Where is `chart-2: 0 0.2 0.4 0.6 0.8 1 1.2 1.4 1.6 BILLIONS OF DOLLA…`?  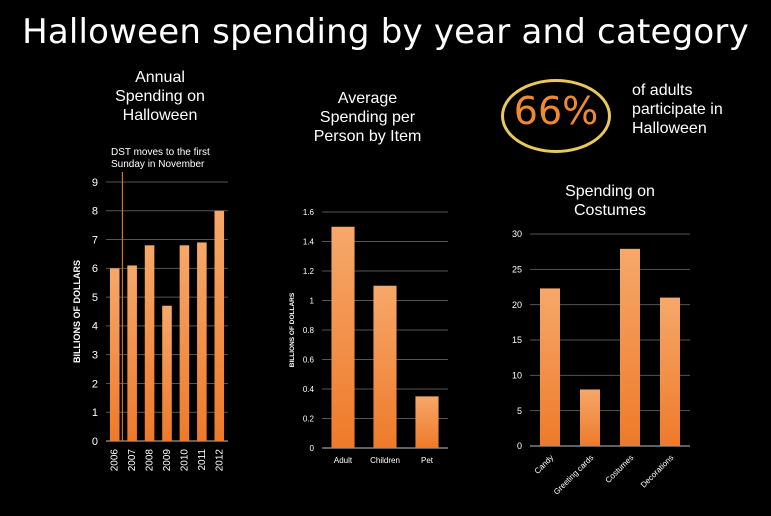
chart-2: 0 0.2 0.4 0.6 0.8 1 1.2 1.4 1.6 BILLIONS OF DOLLA… is located at coordinates (368, 336).